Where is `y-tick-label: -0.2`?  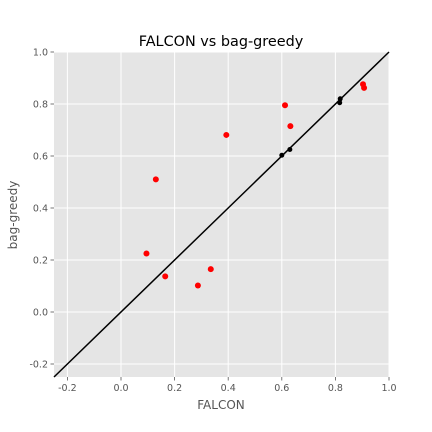 y-tick-label: -0.2 is located at coordinates (38, 365).